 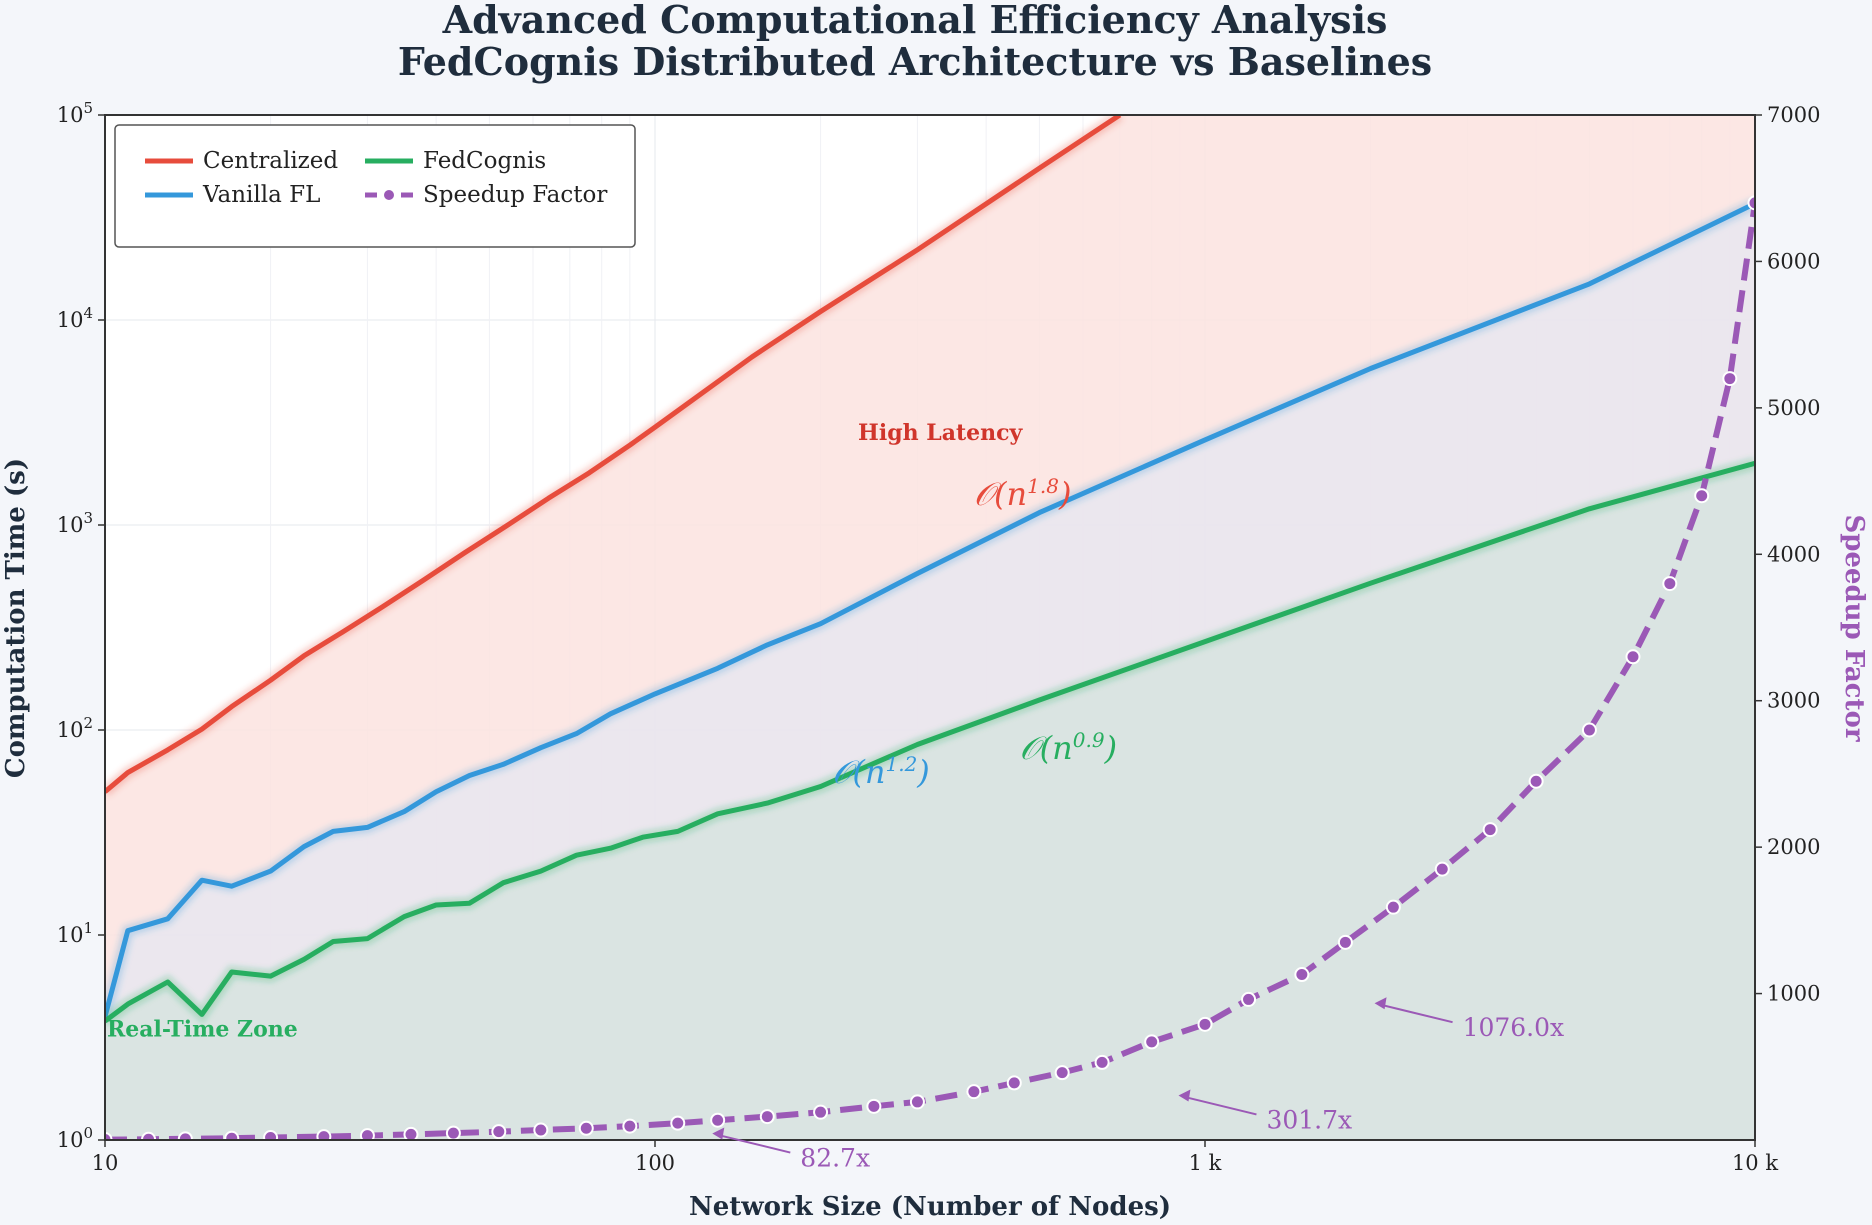 I want to click on x-axis-label: Network Size (Number of Nodes), so click(x=930, y=1207).